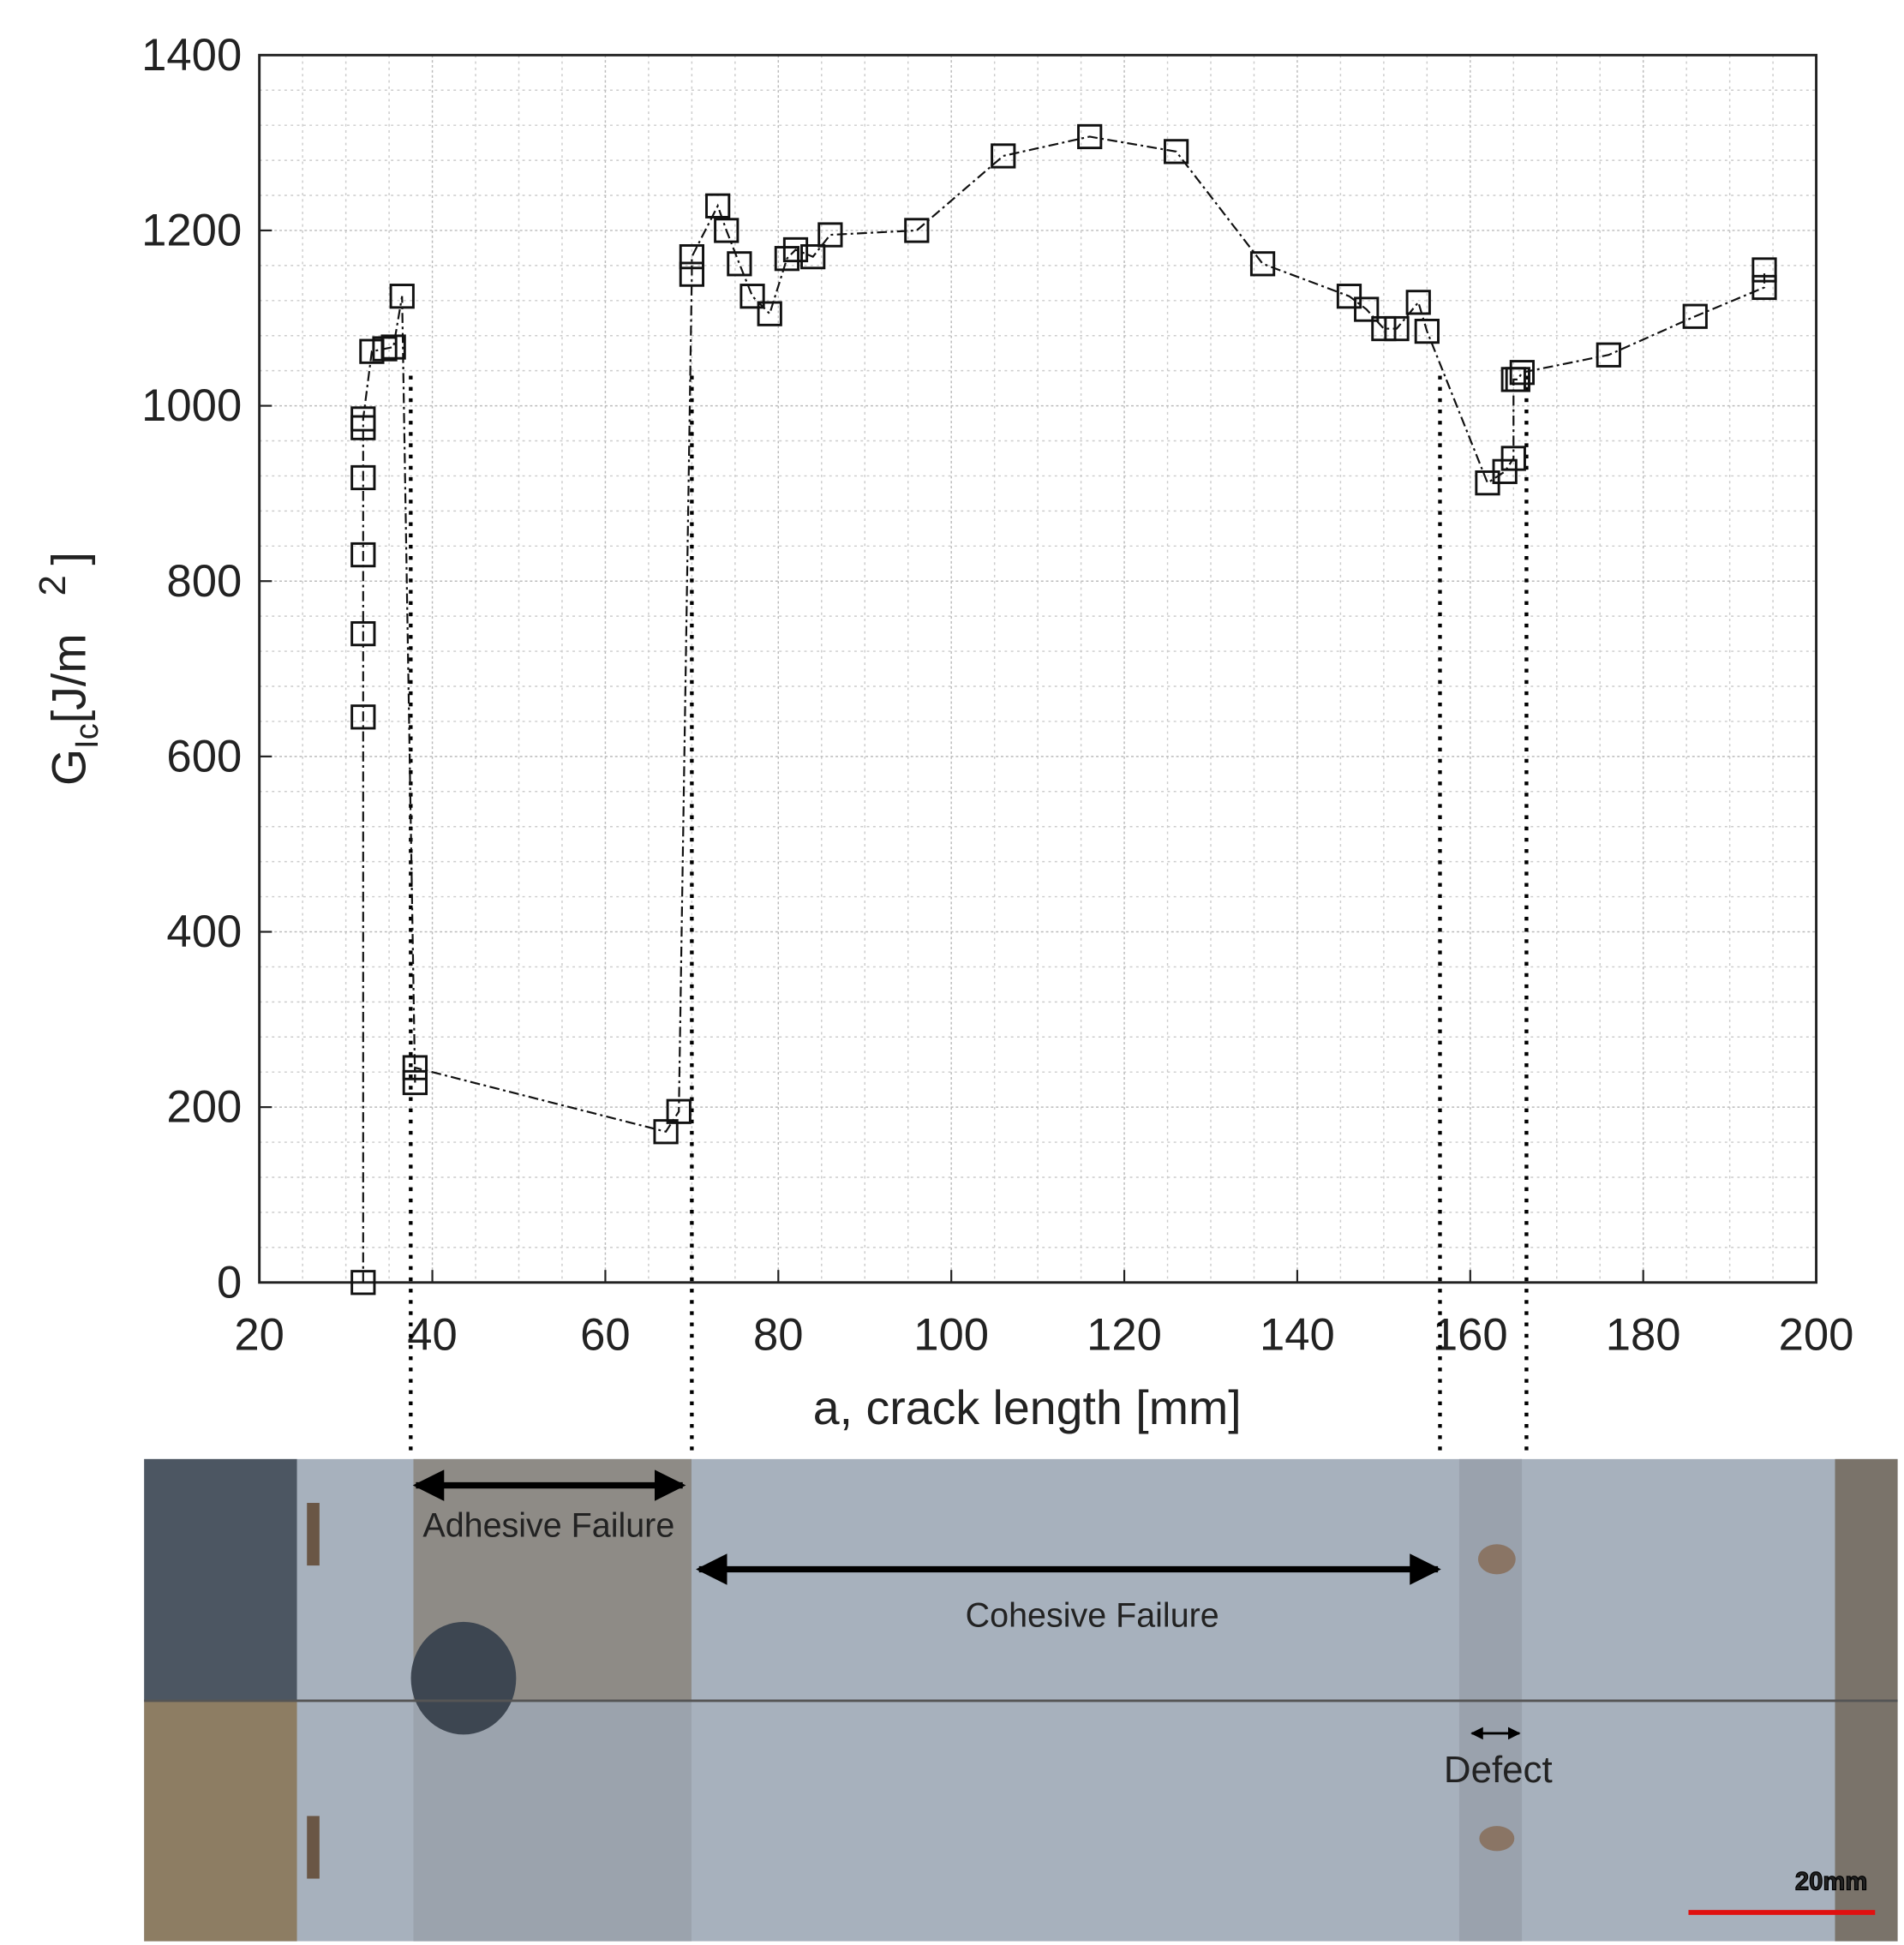 The image size is (1904, 1945). What do you see at coordinates (548, 1525) in the screenshot?
I see `annotation: Adhesive Failure` at bounding box center [548, 1525].